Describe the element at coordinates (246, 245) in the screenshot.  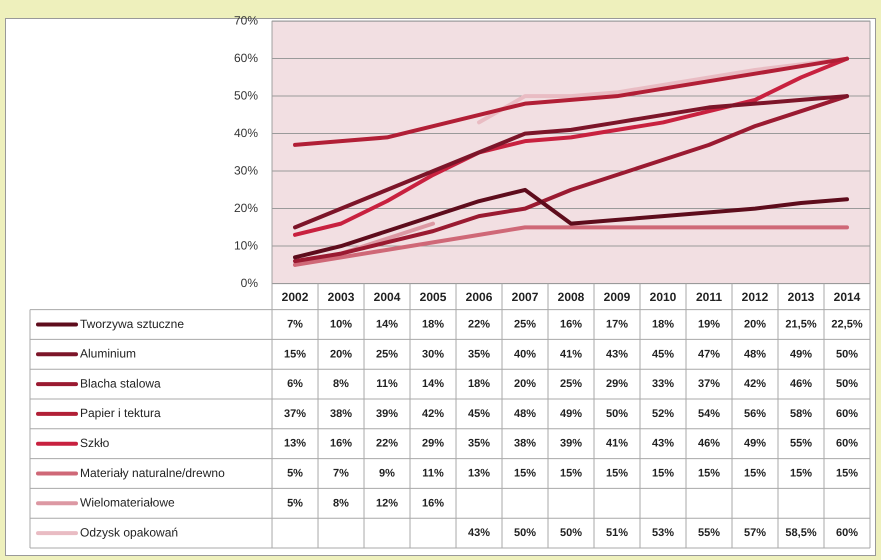
I see `y-tick-label: 10%` at that location.